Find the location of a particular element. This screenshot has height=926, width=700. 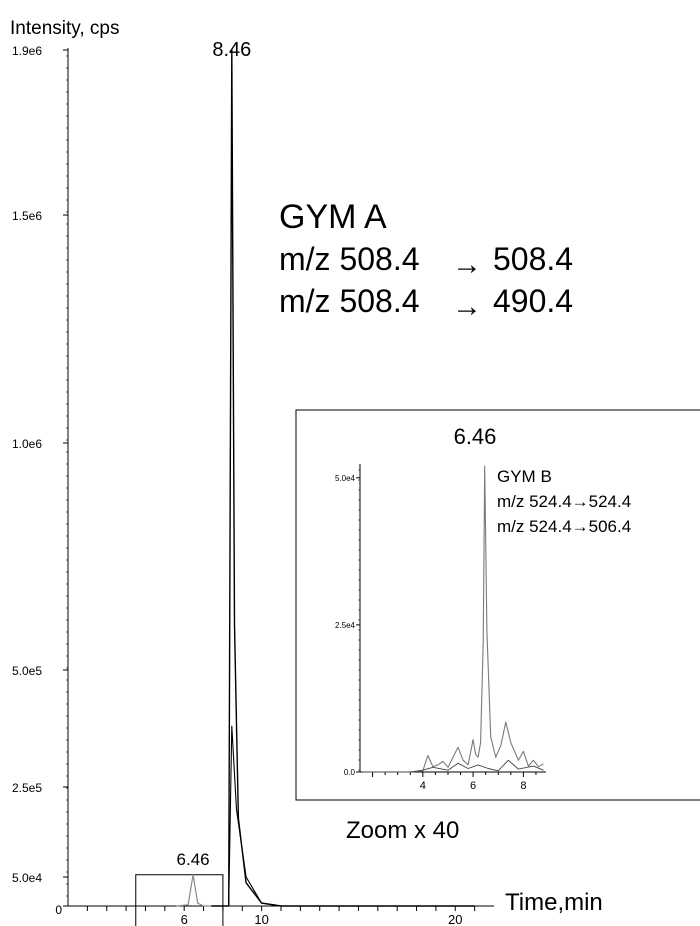

gym-a-transition-2-arrow: → is located at coordinates (467, 306).